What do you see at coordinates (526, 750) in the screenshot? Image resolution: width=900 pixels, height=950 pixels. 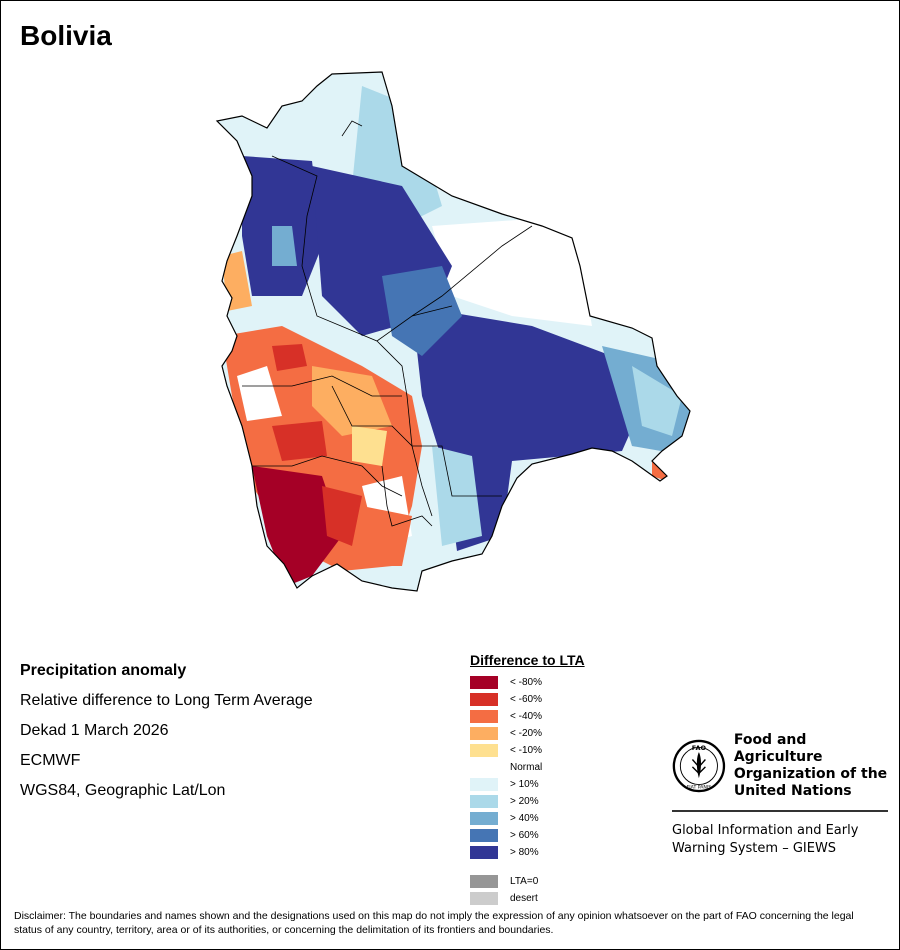 I see `legend-label: < -10%` at bounding box center [526, 750].